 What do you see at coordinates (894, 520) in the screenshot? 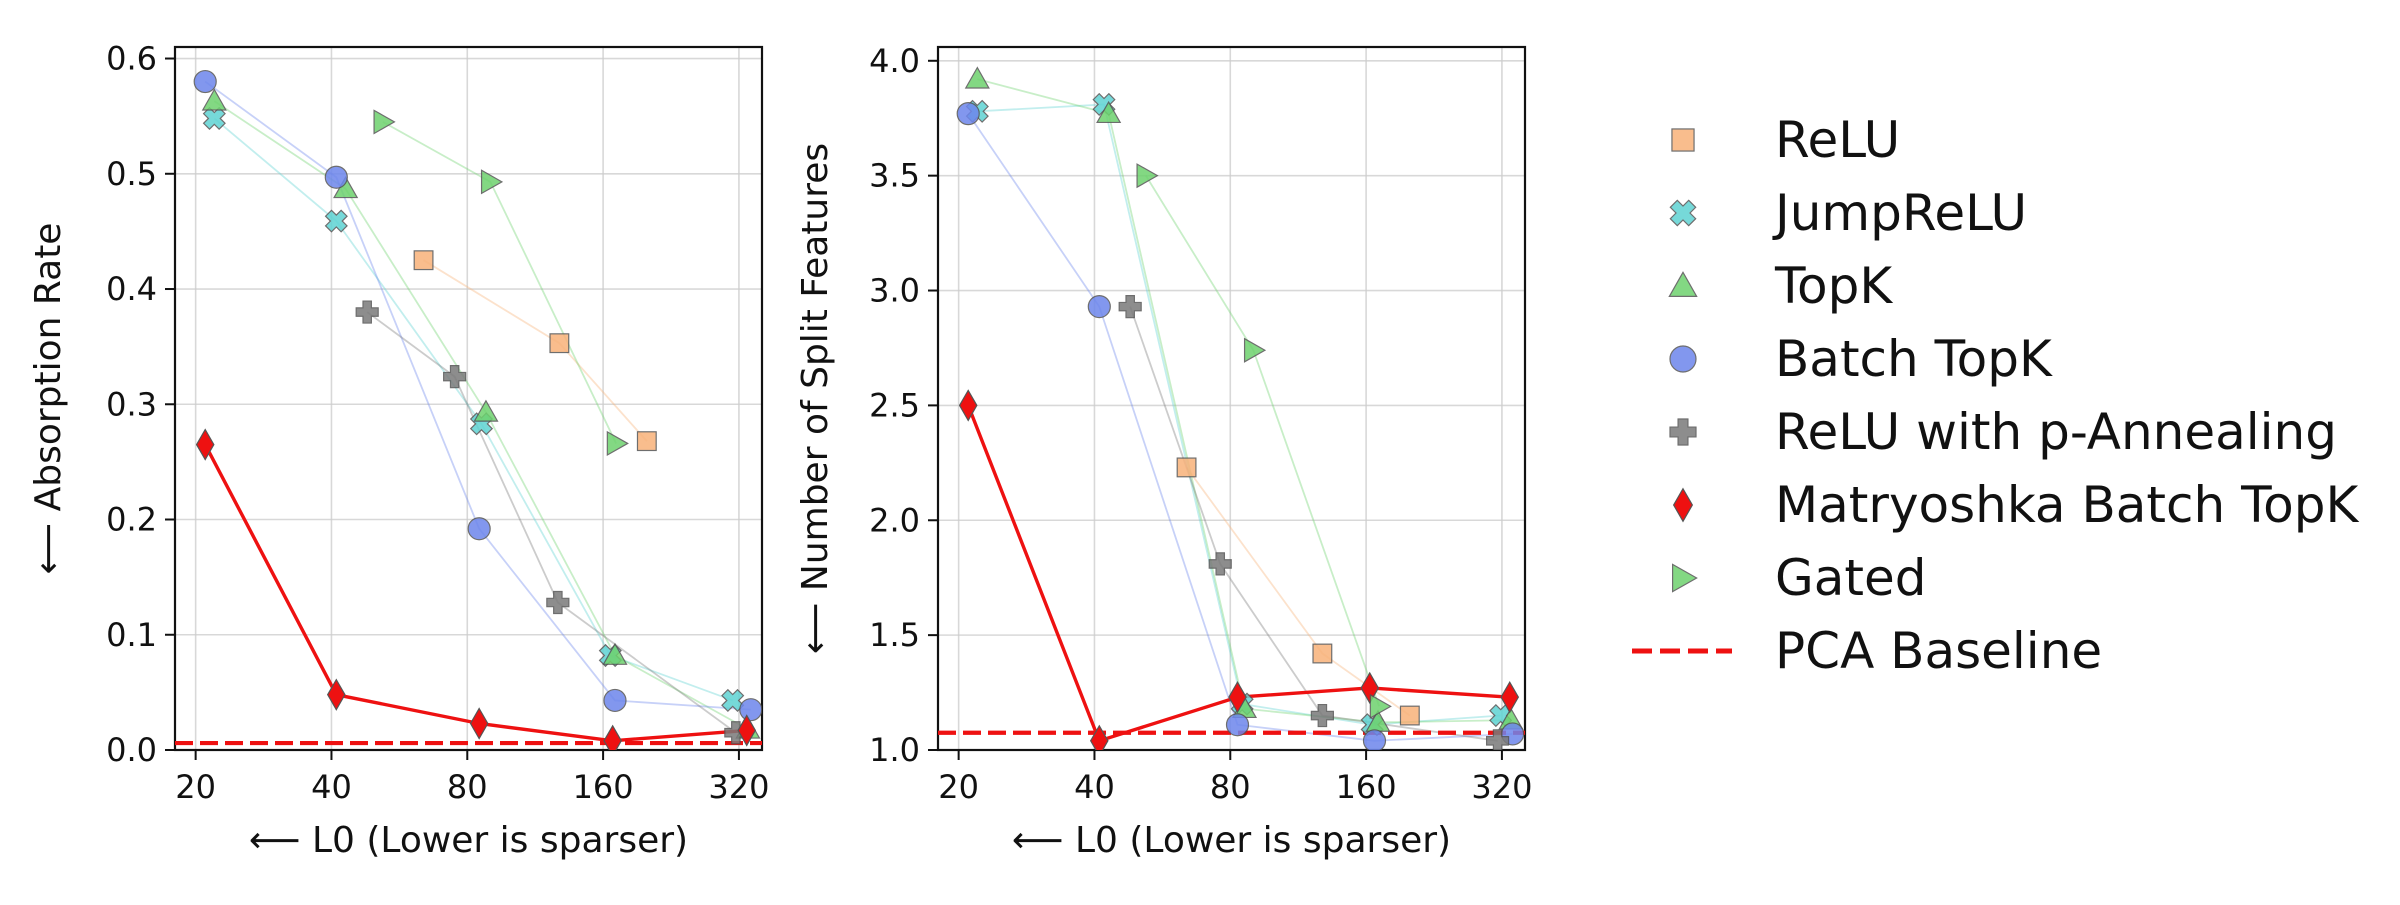
I see `y-tick-label: 2.0` at bounding box center [894, 520].